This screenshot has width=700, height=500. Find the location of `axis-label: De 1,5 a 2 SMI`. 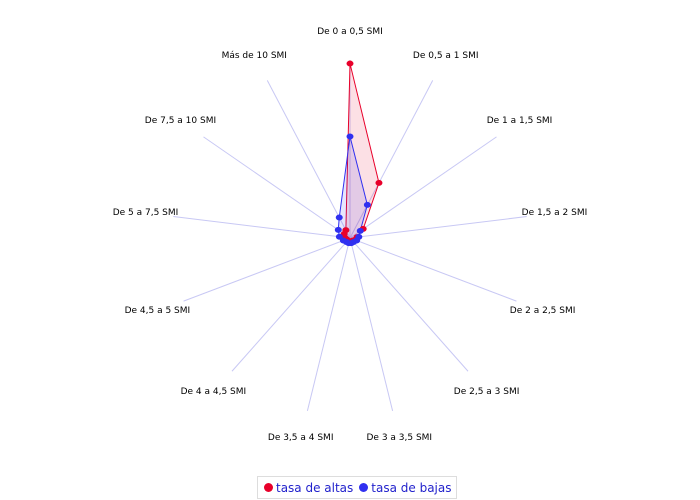

axis-label: De 1,5 a 2 SMI is located at coordinates (554, 213).